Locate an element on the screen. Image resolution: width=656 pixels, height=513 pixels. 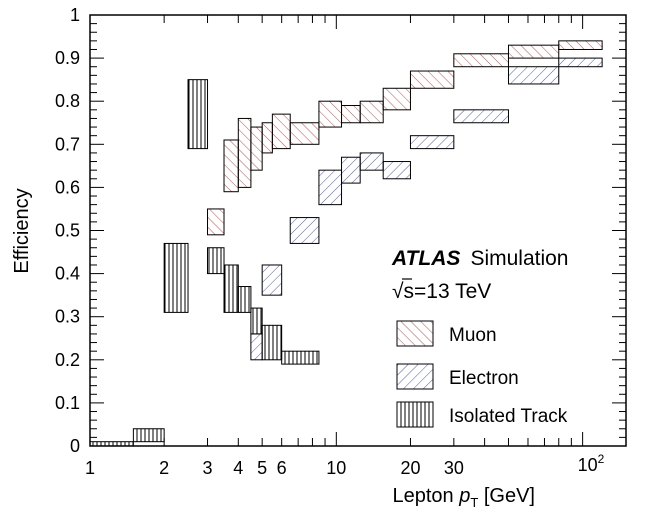
x-tick-100-exp: 2 is located at coordinates (601, 459).